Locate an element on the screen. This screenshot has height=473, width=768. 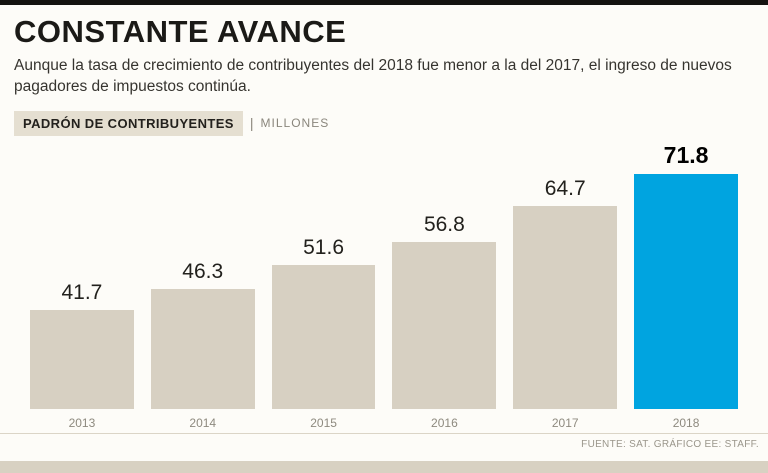
bar-column: 46.3 2014 is located at coordinates (202, 285).